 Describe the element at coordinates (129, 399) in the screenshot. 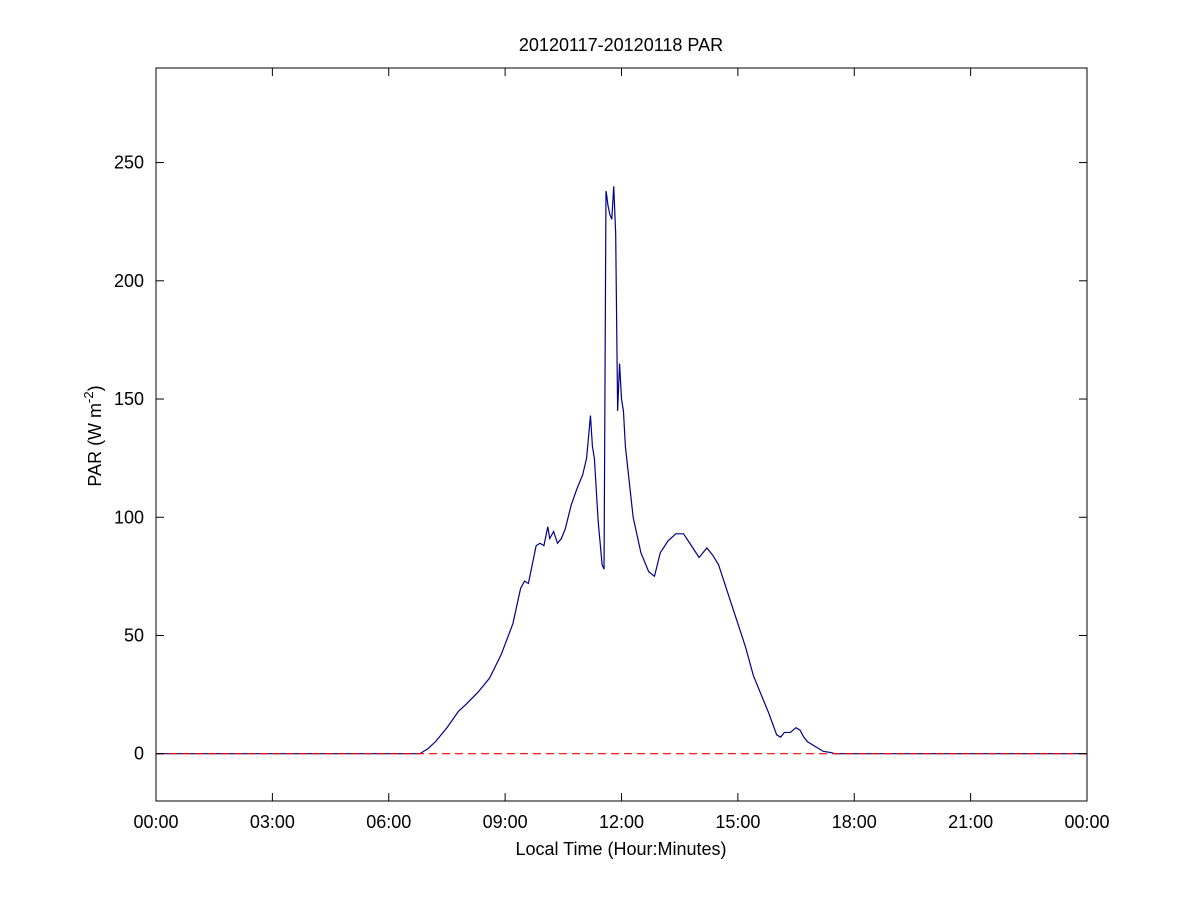

I see `y-tick-label: 150` at that location.